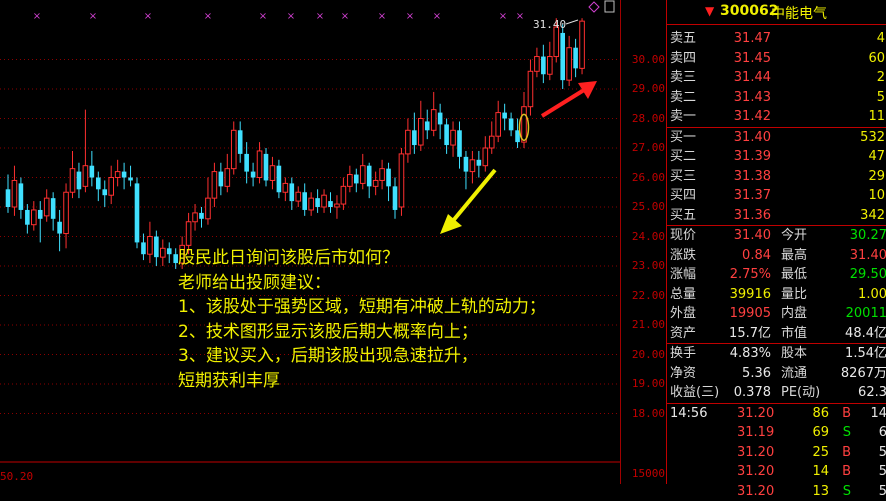  What do you see at coordinates (752, 236) in the screenshot?
I see `stat-value: 31.40` at bounding box center [752, 236].